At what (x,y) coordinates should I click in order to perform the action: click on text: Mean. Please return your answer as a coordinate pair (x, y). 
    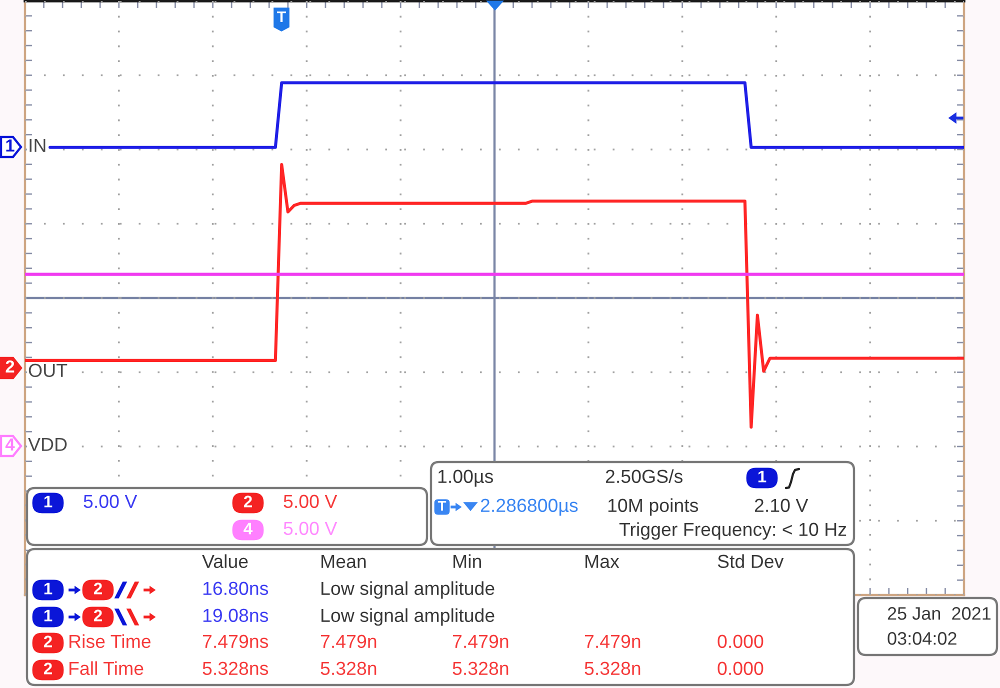
    Looking at the image, I should click on (344, 561).